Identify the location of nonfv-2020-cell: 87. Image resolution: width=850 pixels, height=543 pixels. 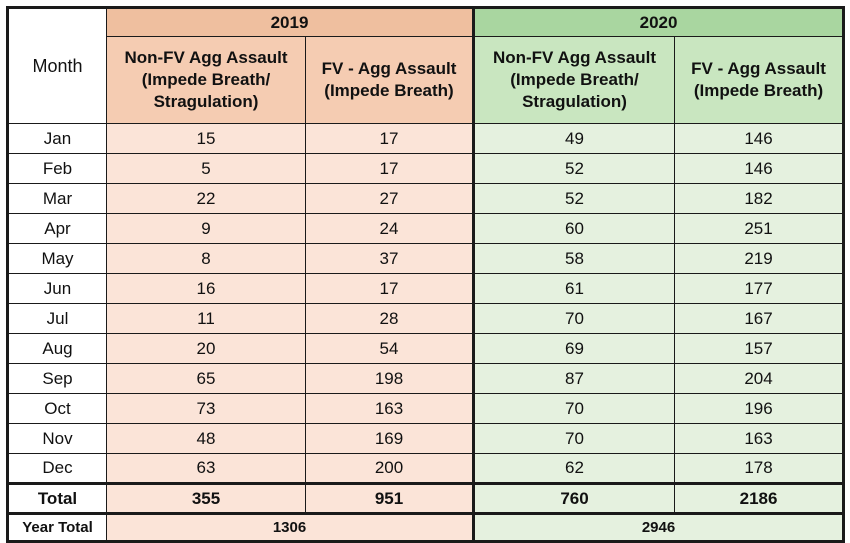
(574, 378).